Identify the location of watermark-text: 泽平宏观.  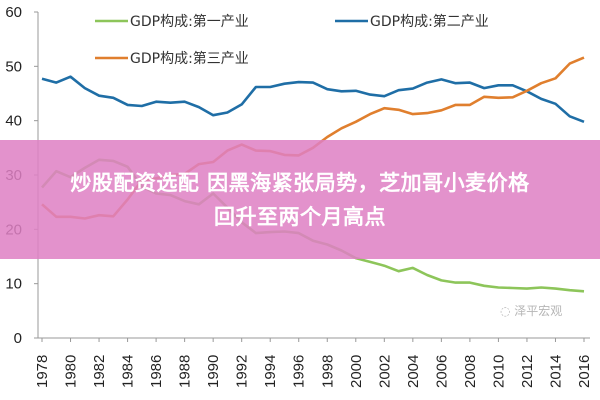
(538, 311).